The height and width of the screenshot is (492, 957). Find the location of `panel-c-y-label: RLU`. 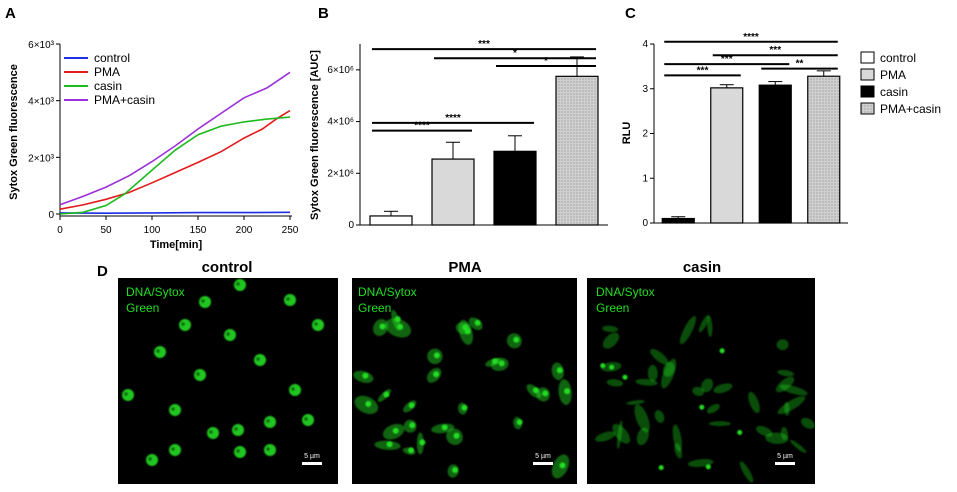

panel-c-y-label: RLU is located at coordinates (627, 133).